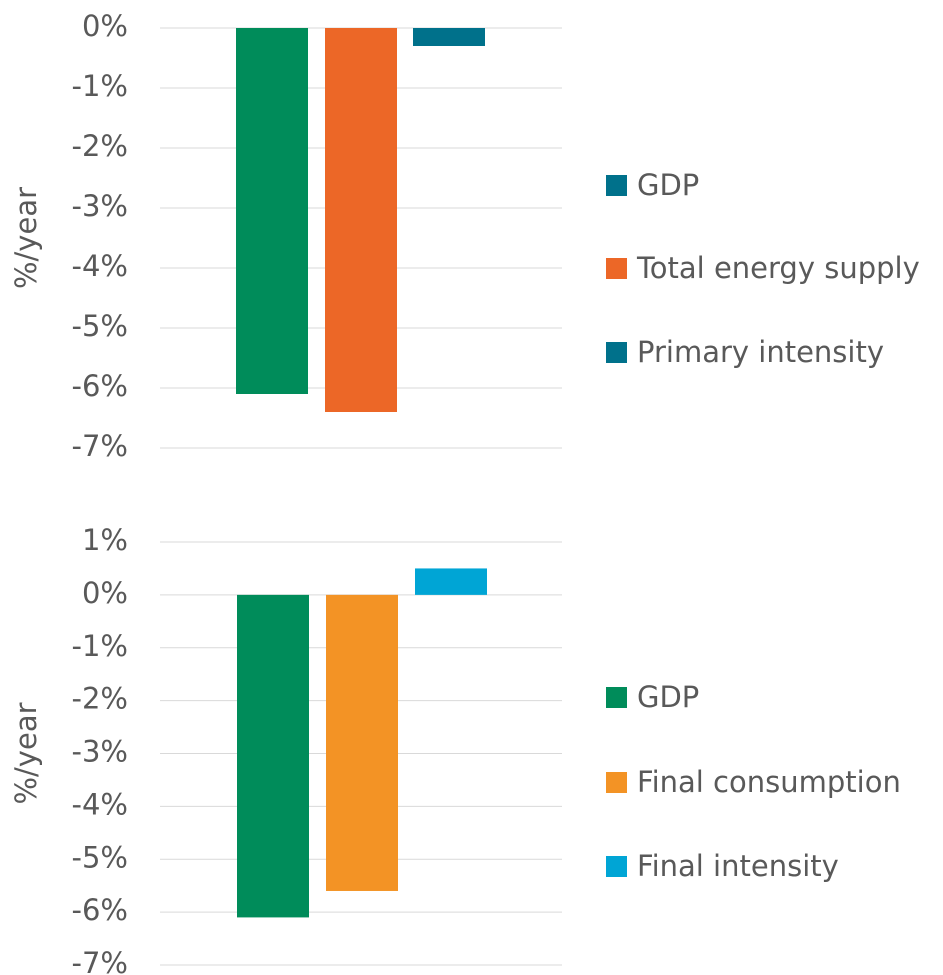  I want to click on legend-label: Final consumption, so click(769, 782).